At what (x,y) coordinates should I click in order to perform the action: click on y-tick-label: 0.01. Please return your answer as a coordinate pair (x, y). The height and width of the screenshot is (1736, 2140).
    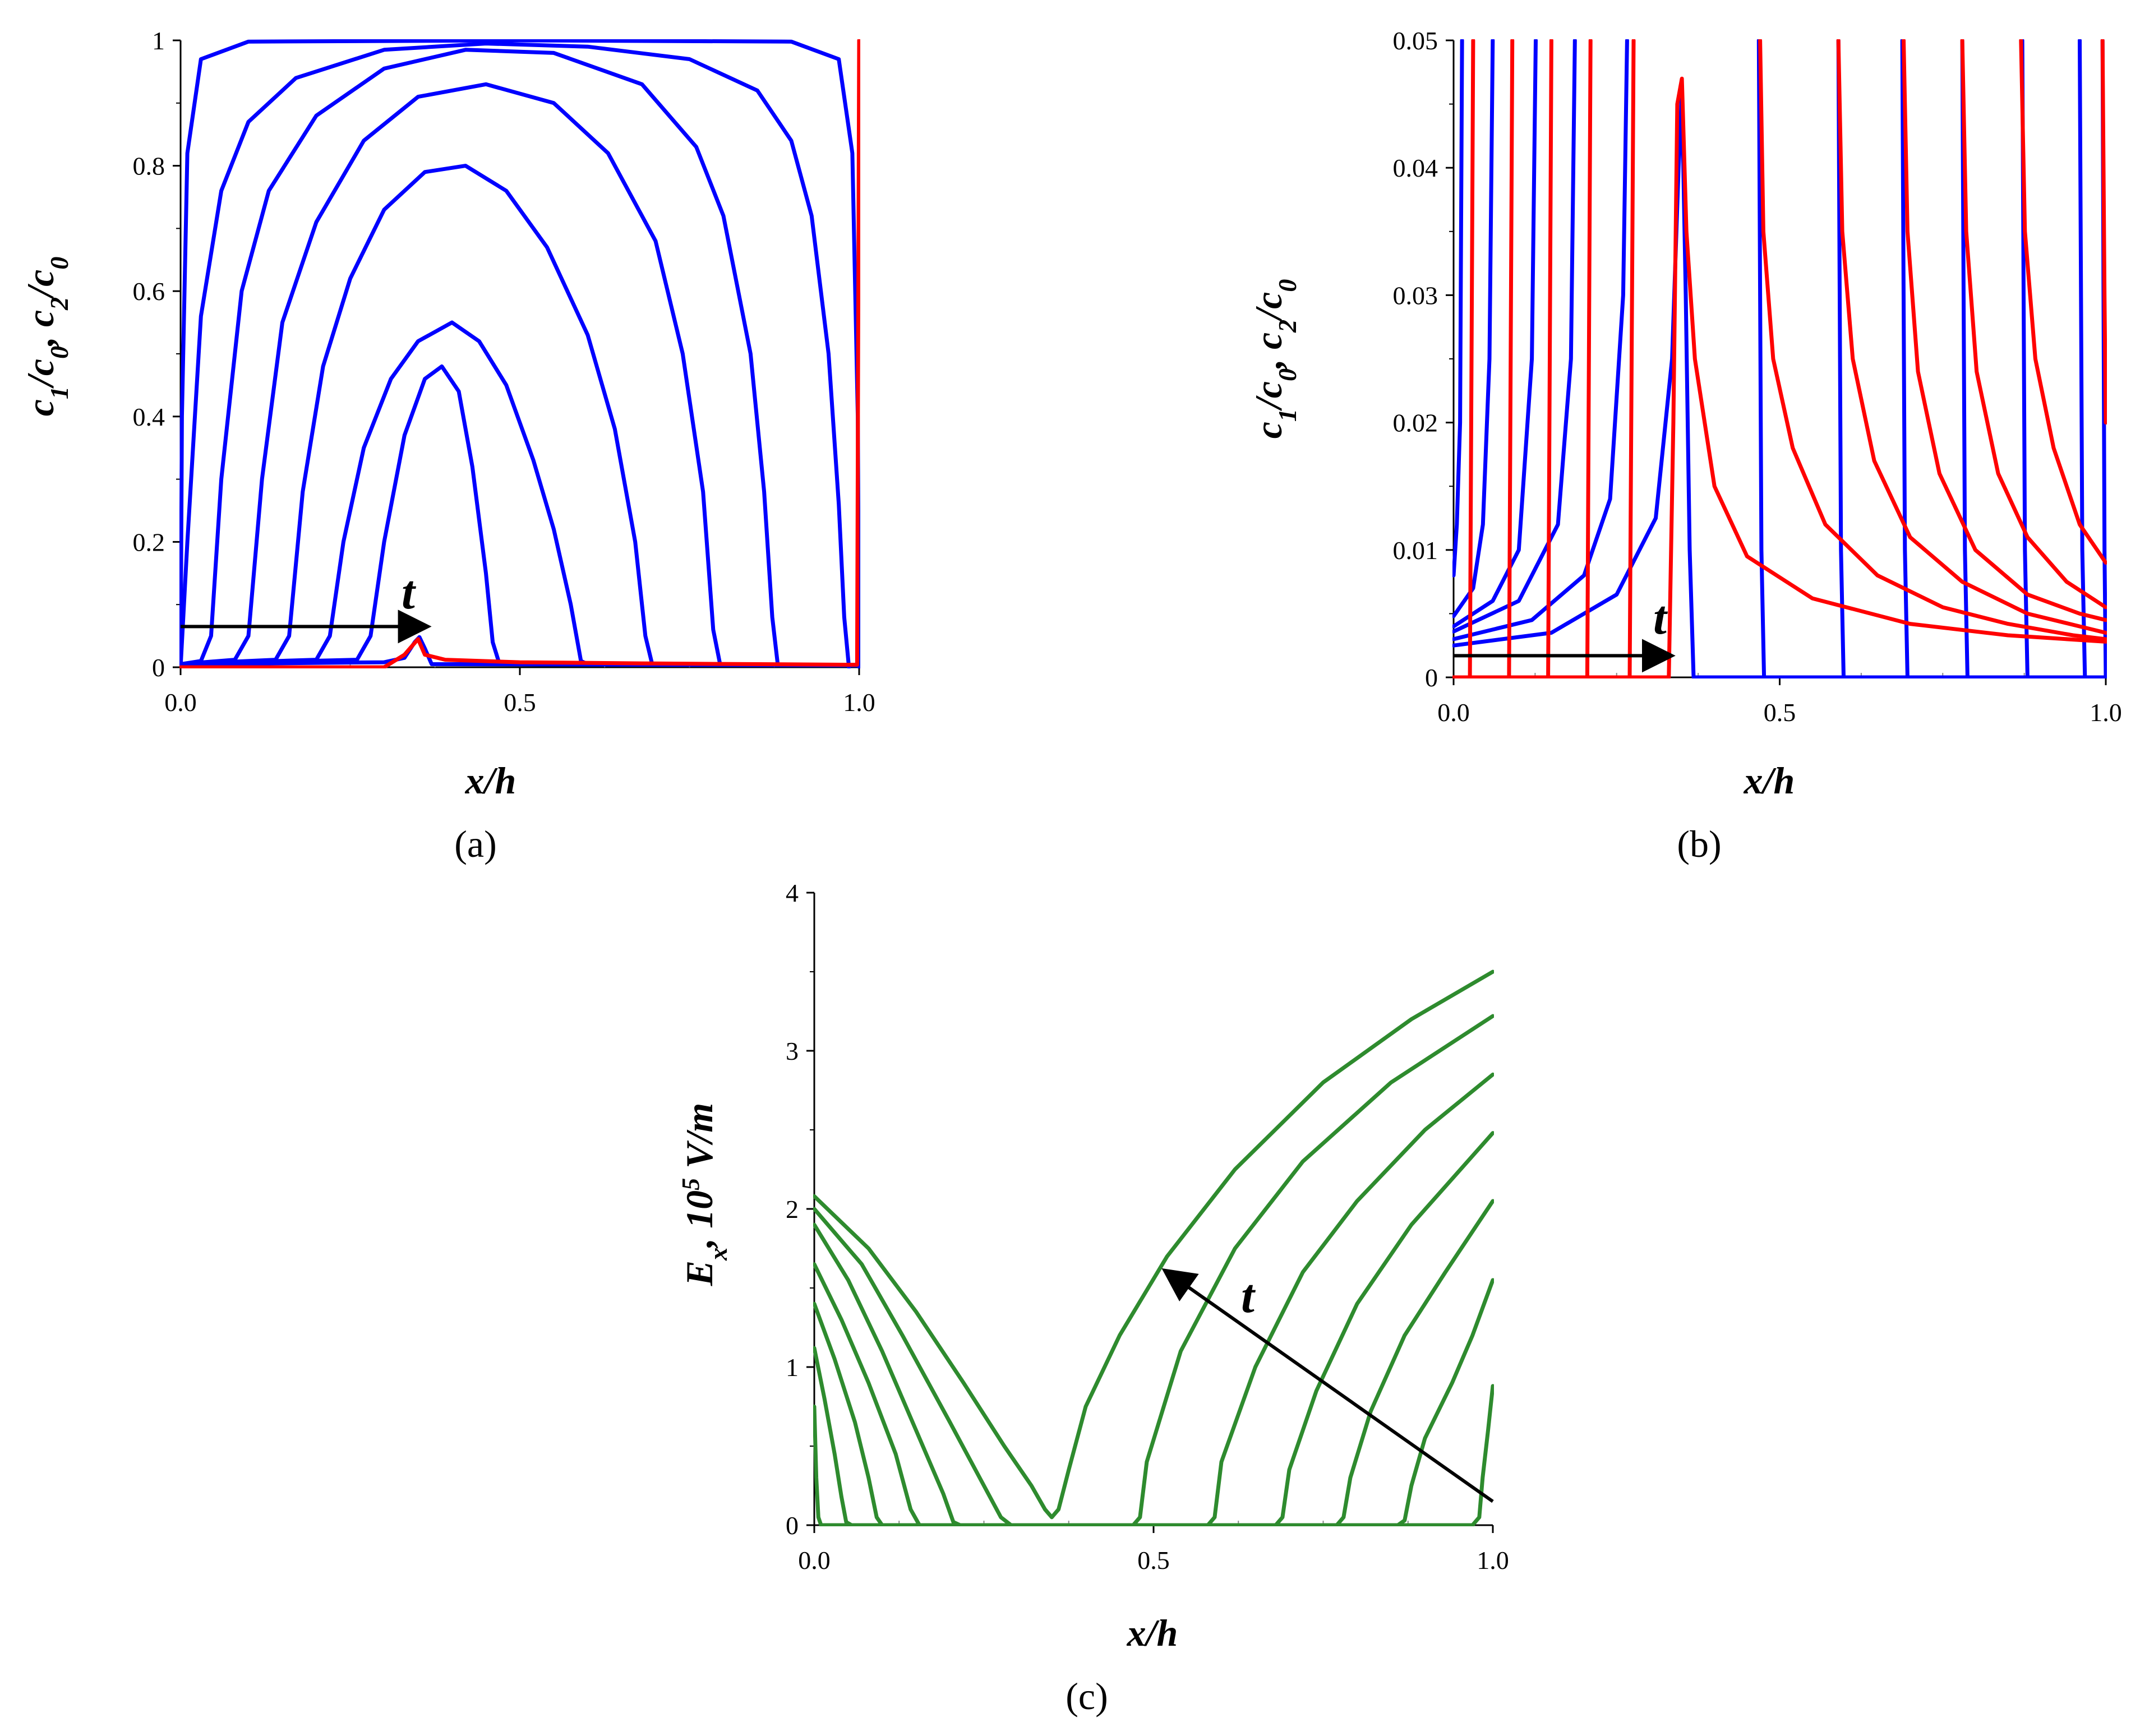
    Looking at the image, I should click on (1415, 550).